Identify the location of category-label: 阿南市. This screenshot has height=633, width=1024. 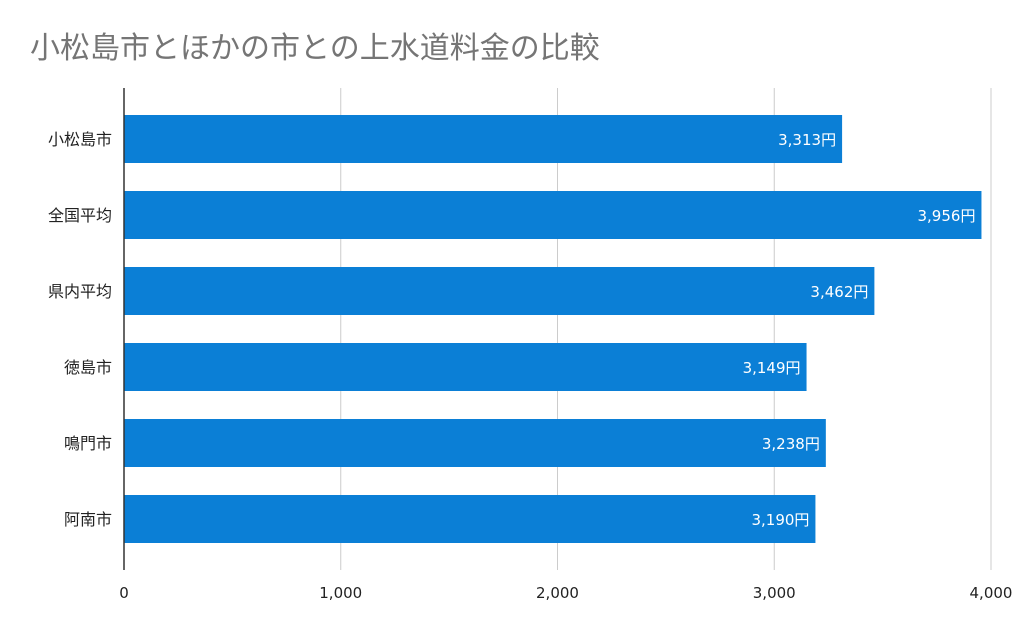
(88, 519).